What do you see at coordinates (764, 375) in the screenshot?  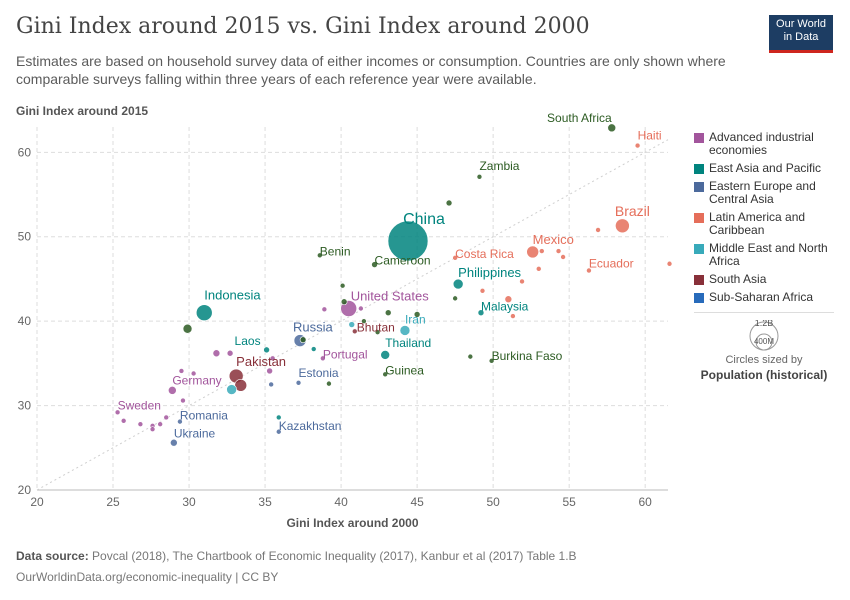 I see `size-legend-metric: Population (historical)` at bounding box center [764, 375].